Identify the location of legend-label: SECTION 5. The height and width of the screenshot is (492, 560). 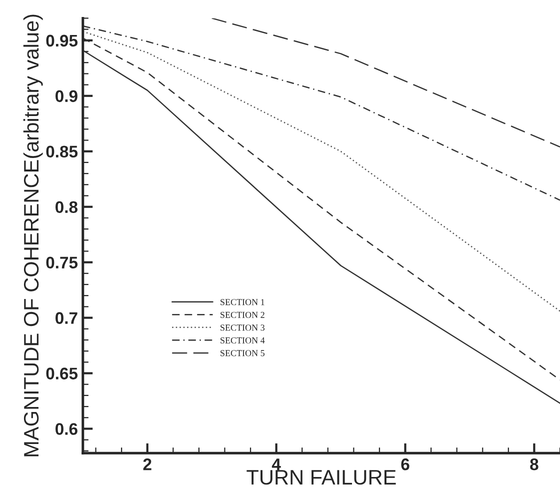
(242, 353).